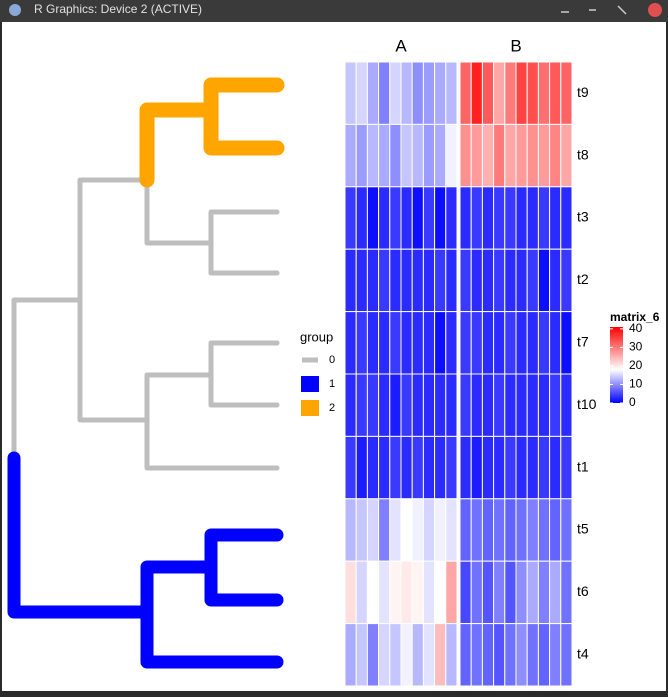  What do you see at coordinates (583, 529) in the screenshot?
I see `row-label: t5` at bounding box center [583, 529].